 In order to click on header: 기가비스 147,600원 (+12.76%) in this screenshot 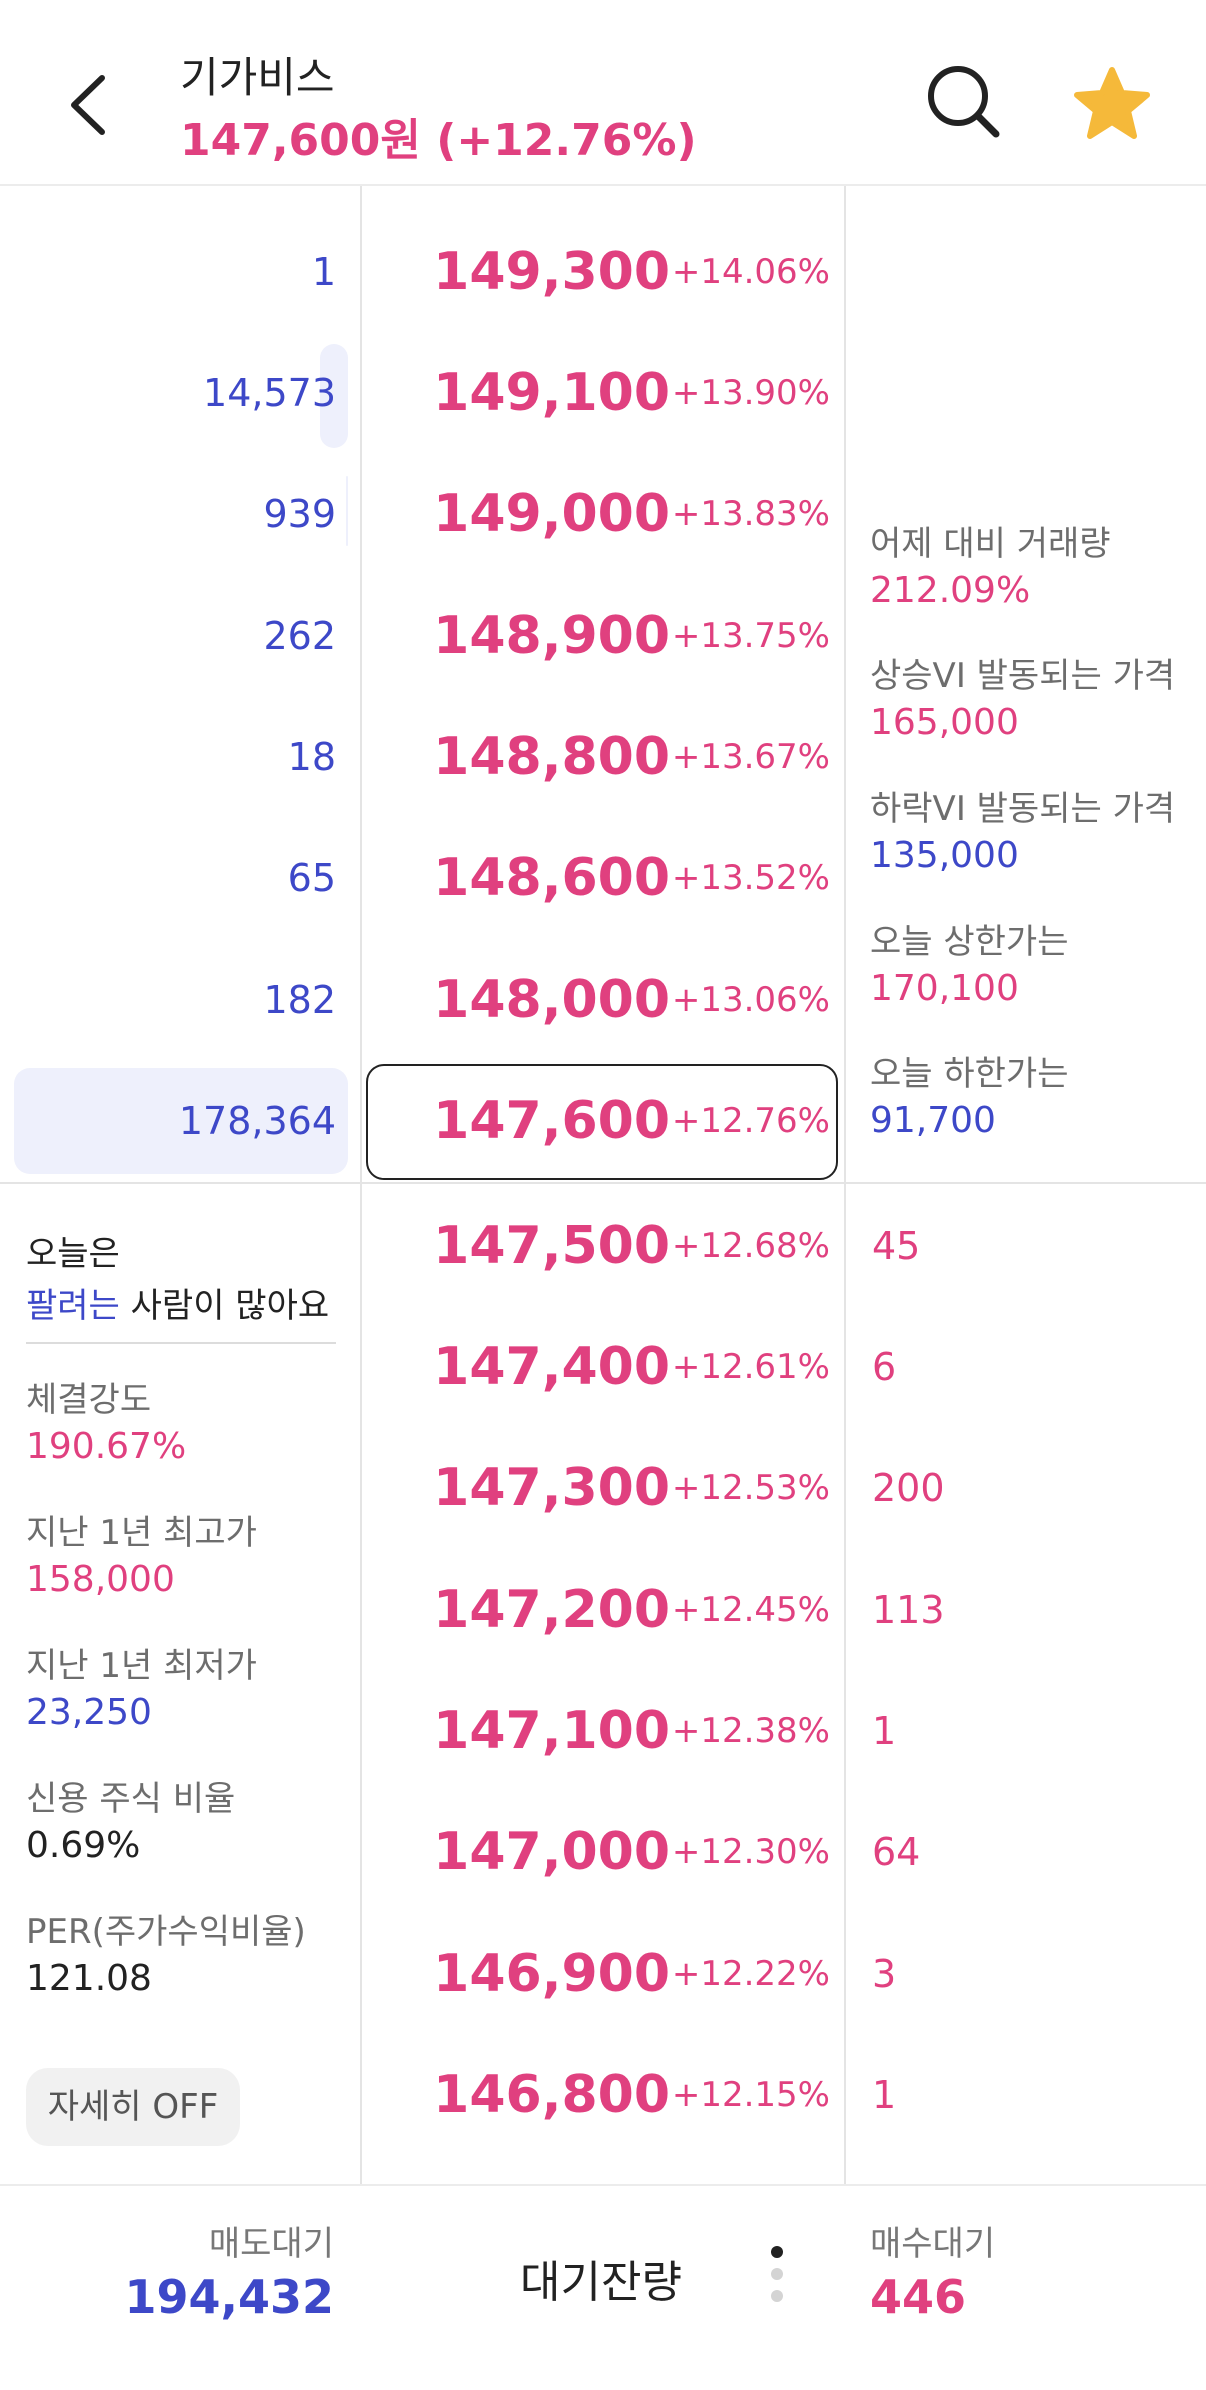, I will do `click(603, 93)`.